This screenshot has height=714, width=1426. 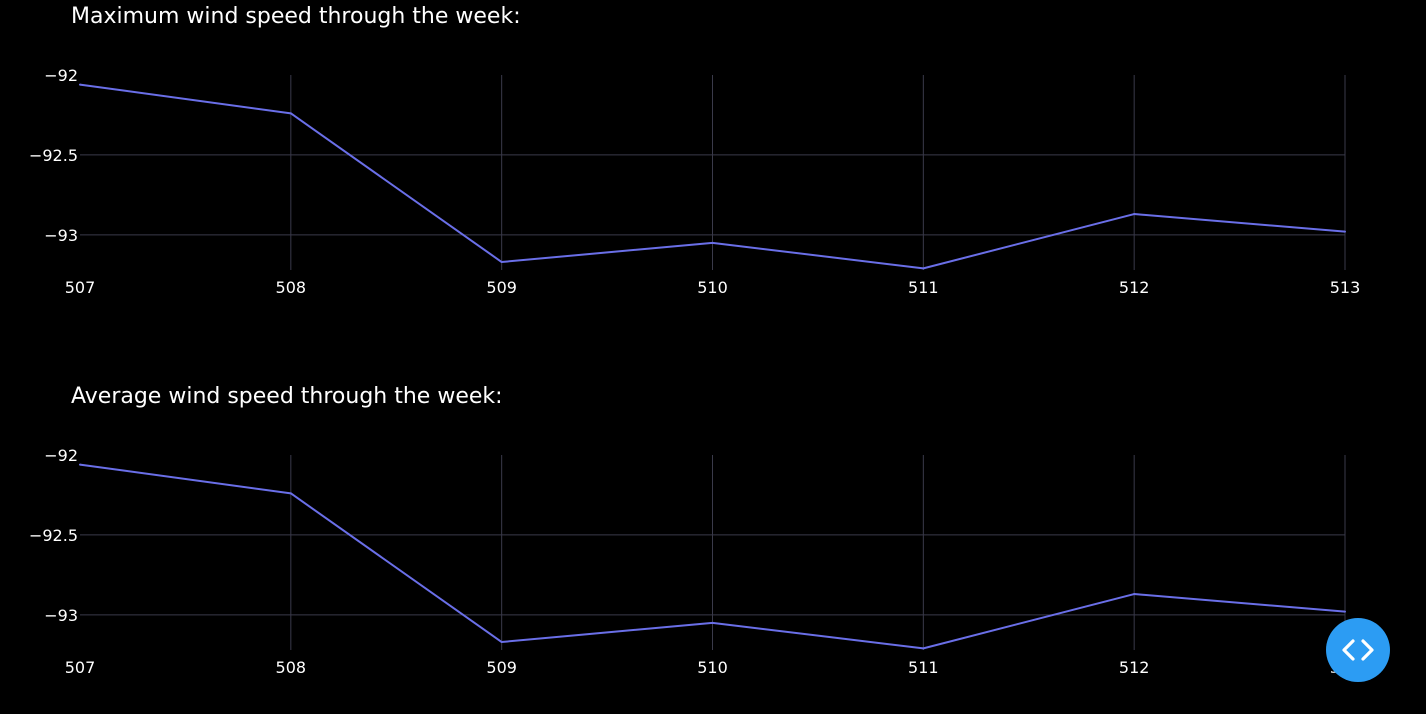 What do you see at coordinates (1345, 287) in the screenshot?
I see `x-tick-label: 513` at bounding box center [1345, 287].